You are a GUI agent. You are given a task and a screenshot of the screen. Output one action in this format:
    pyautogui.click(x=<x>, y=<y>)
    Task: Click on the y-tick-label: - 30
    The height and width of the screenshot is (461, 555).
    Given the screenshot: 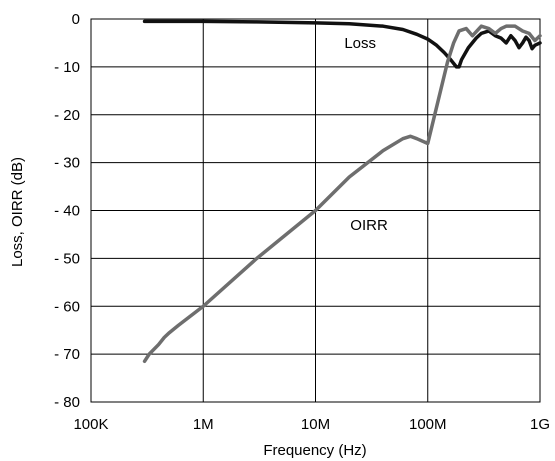 What is the action you would take?
    pyautogui.click(x=67, y=163)
    